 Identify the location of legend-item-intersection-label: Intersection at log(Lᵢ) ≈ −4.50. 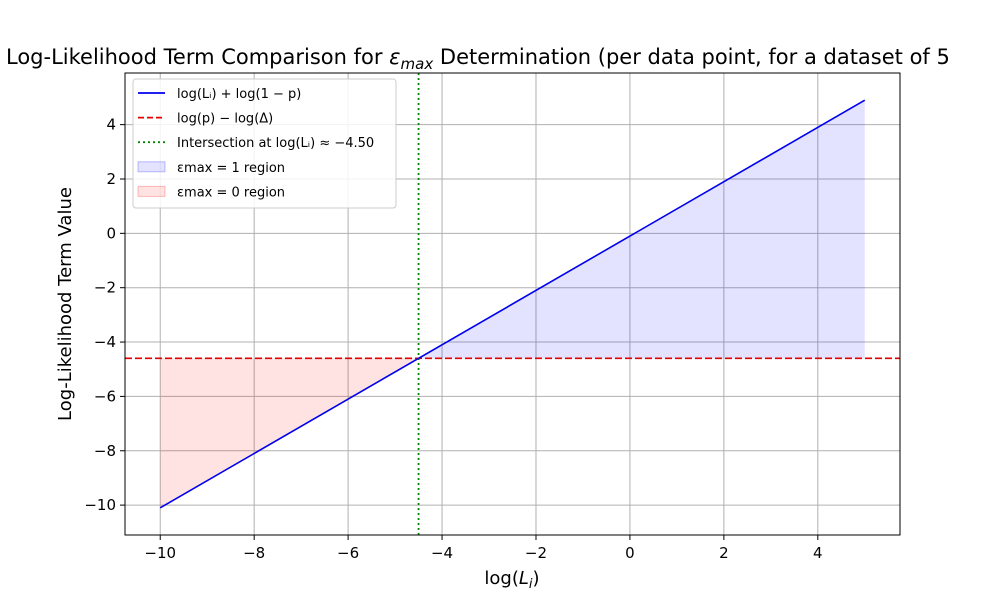
(275, 143).